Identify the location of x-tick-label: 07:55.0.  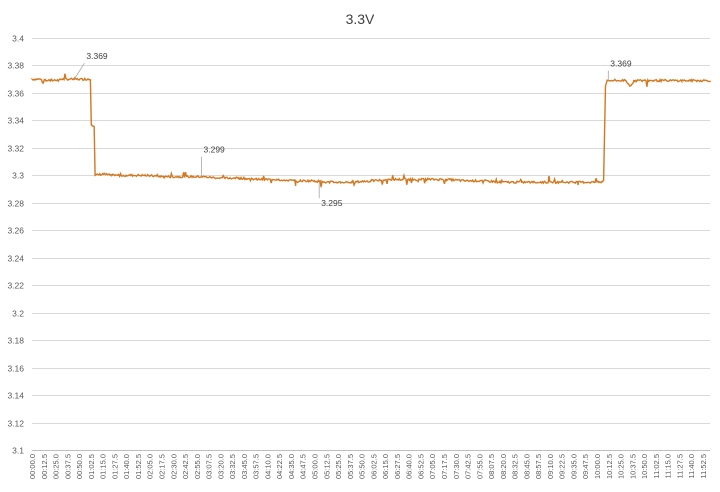
(479, 466).